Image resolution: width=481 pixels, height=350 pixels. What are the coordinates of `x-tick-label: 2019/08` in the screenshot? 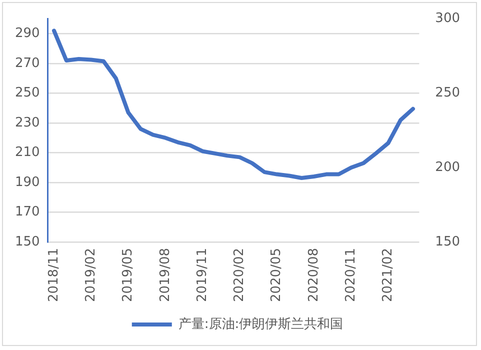 It's located at (165, 275).